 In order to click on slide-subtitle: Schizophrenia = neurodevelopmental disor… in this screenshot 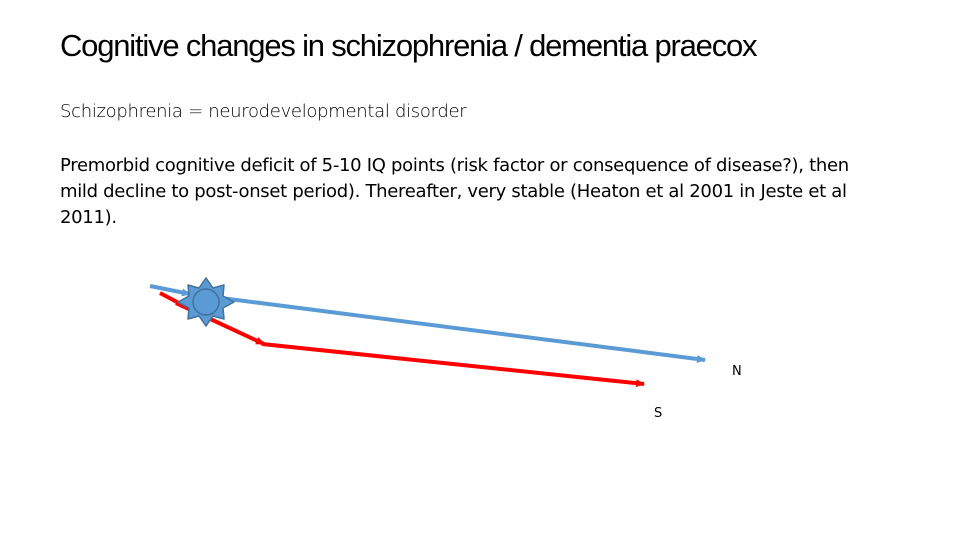, I will do `click(263, 111)`.